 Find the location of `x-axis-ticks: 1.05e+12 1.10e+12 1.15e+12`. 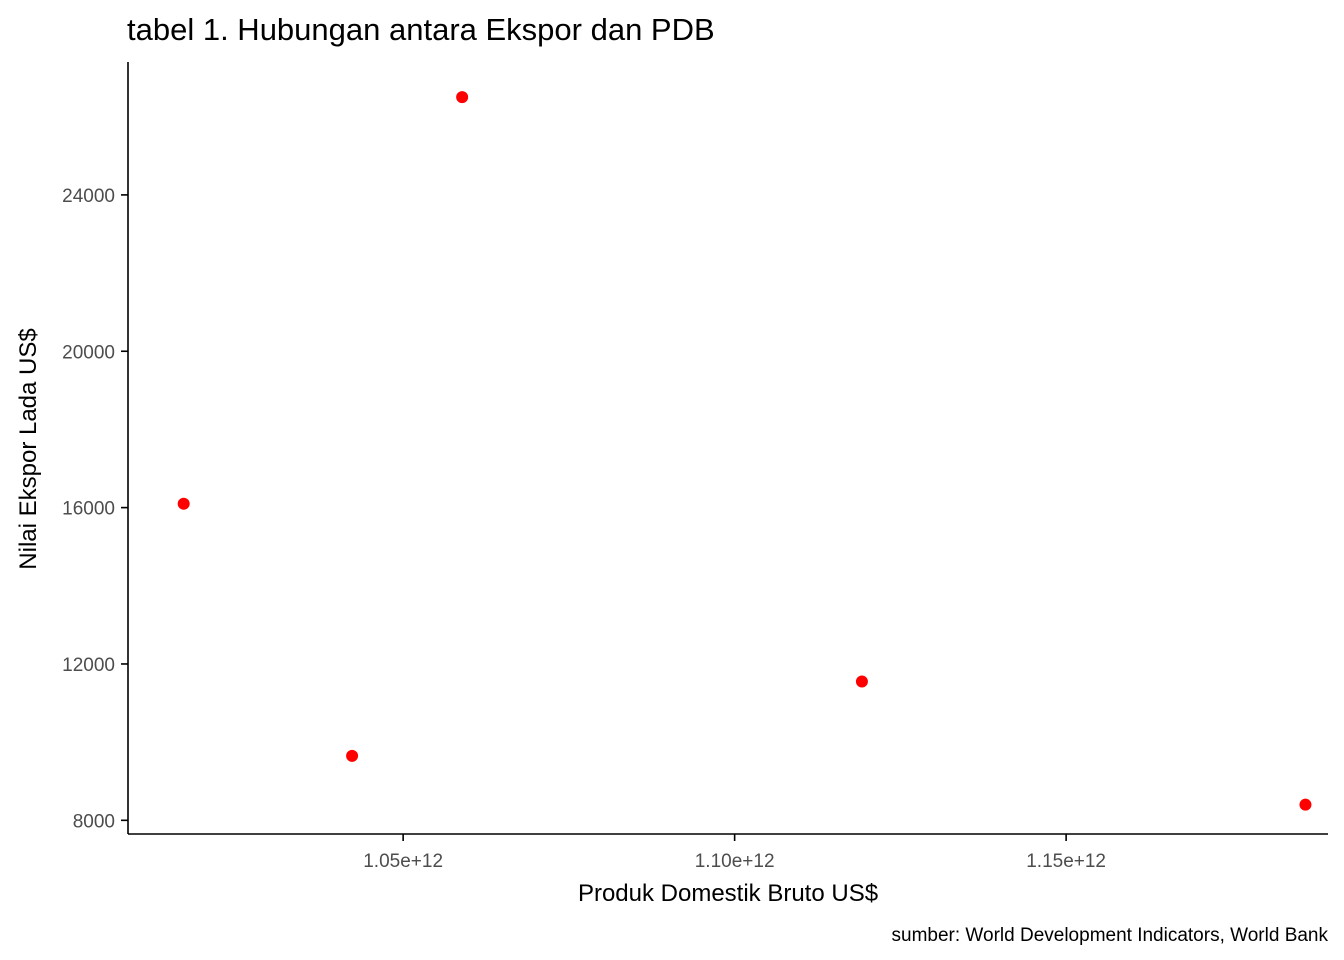

x-axis-ticks: 1.05e+12 1.10e+12 1.15e+12 is located at coordinates (734, 853).